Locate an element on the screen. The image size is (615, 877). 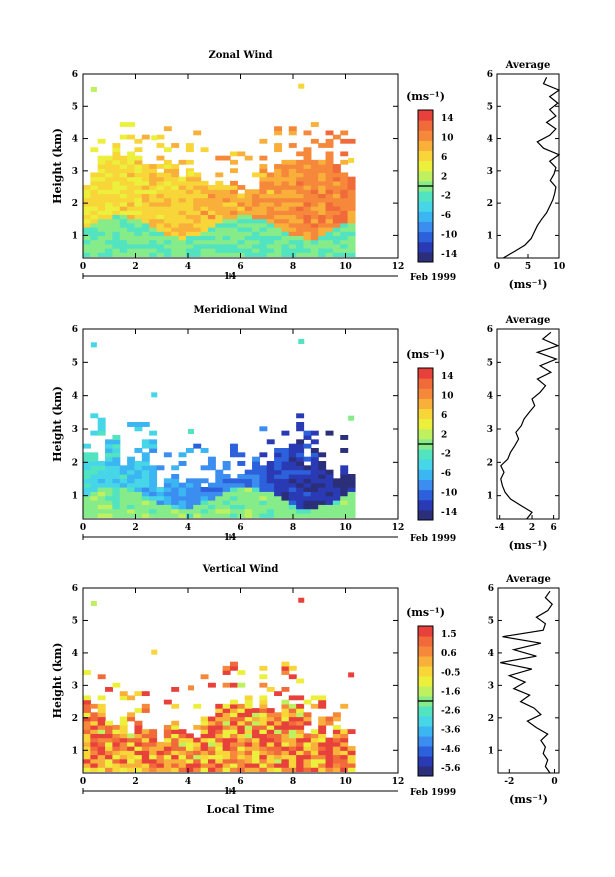
colorbar-tick-label: -2.6 is located at coordinates (450, 712).